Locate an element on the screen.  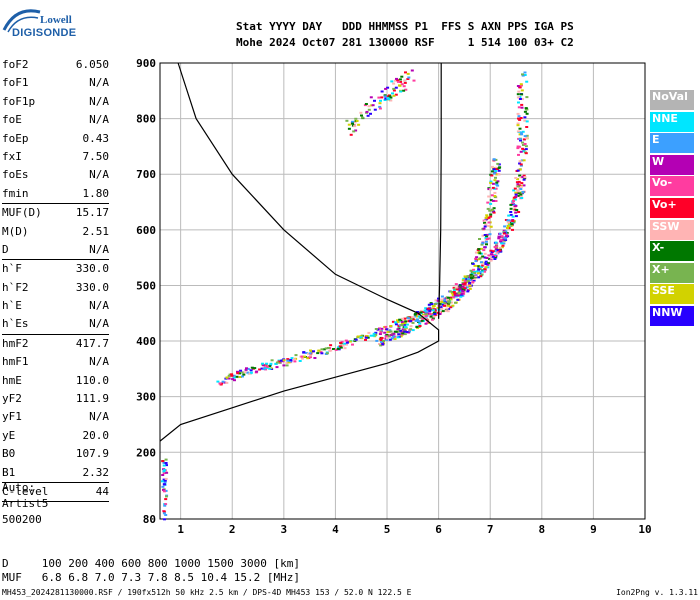
param-row: yF2 111.9 is located at coordinates (55, 399).